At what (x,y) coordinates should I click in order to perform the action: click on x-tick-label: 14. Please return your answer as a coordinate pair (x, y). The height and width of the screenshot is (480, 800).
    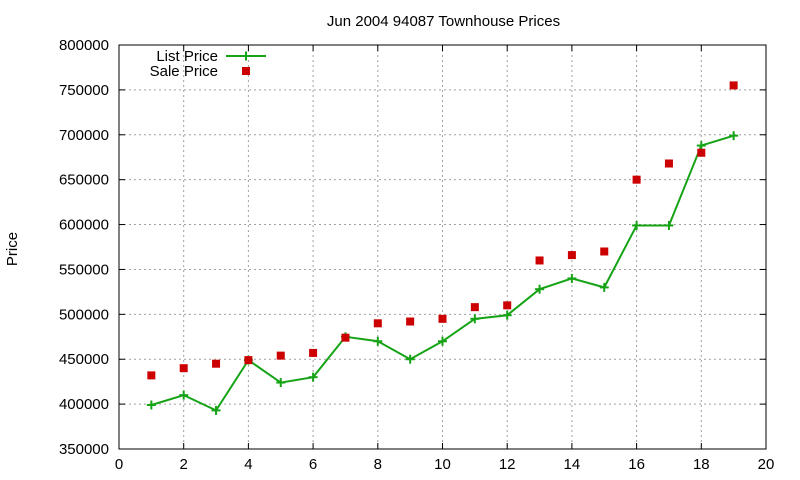
    Looking at the image, I should click on (572, 464).